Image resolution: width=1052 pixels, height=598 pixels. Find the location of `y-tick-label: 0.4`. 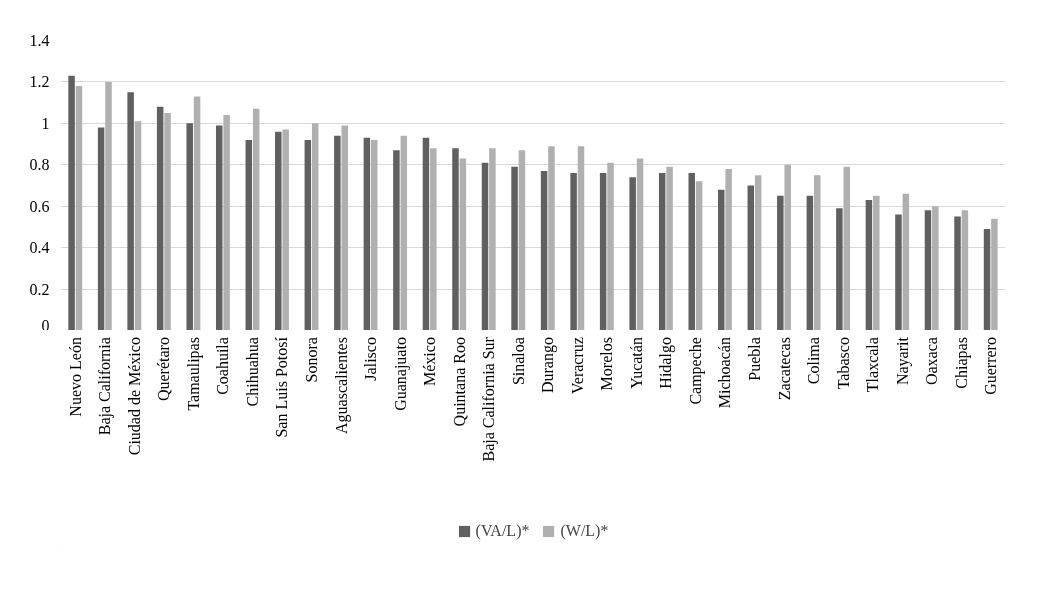

y-tick-label: 0.4 is located at coordinates (39, 248).